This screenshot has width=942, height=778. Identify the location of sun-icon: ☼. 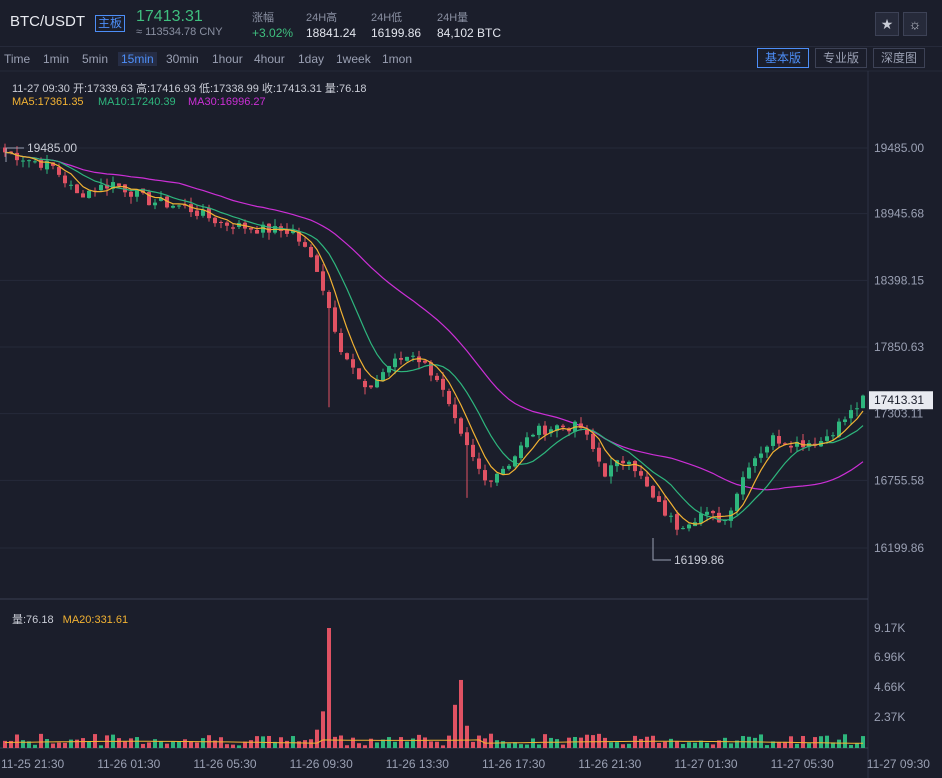
(915, 24).